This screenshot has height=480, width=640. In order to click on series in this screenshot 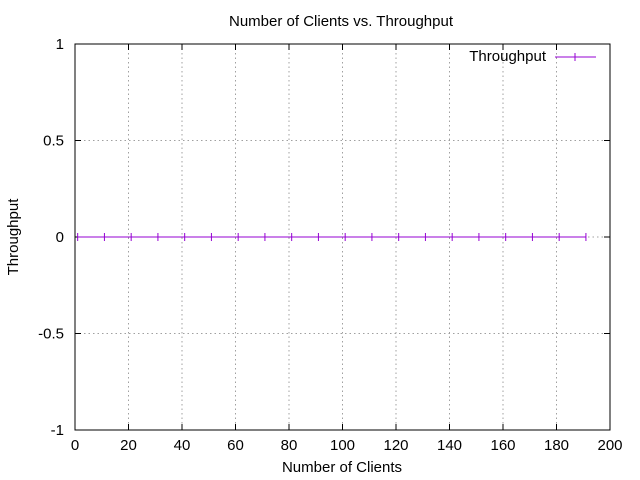, I will do `click(332, 237)`.